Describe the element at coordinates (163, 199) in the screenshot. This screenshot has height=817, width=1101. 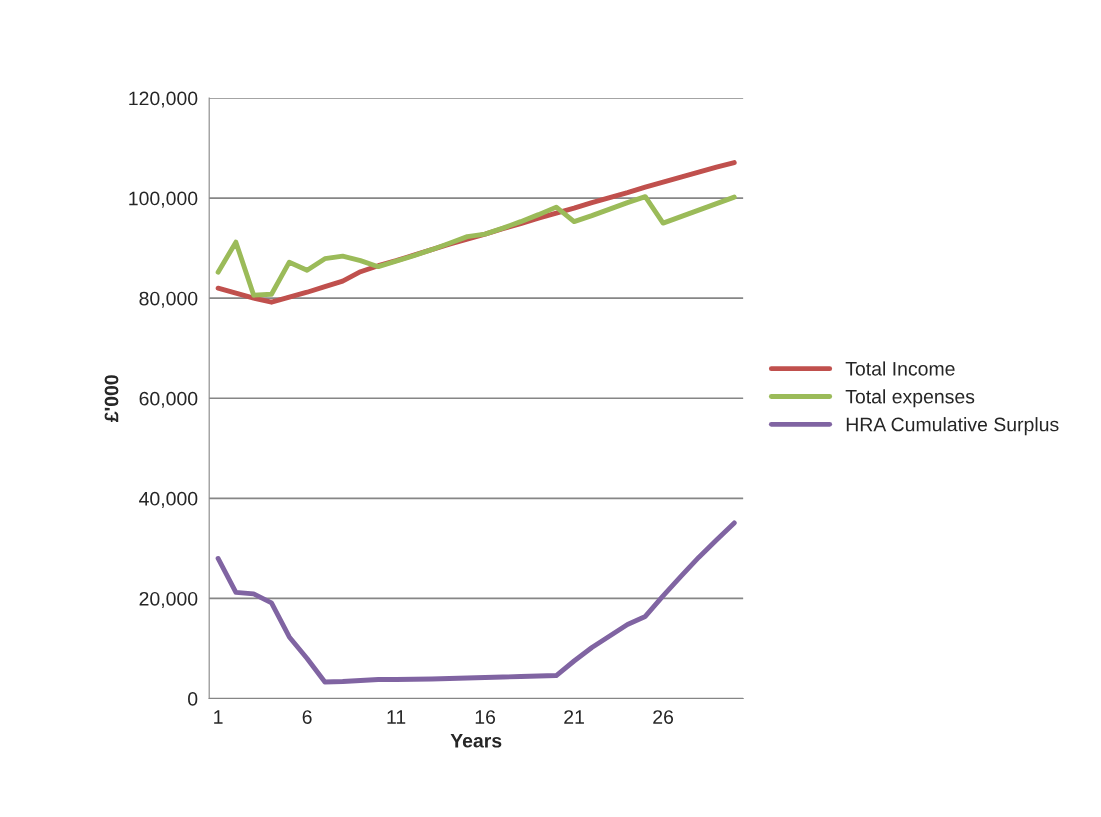
I see `y-tick-label: 100,000` at that location.